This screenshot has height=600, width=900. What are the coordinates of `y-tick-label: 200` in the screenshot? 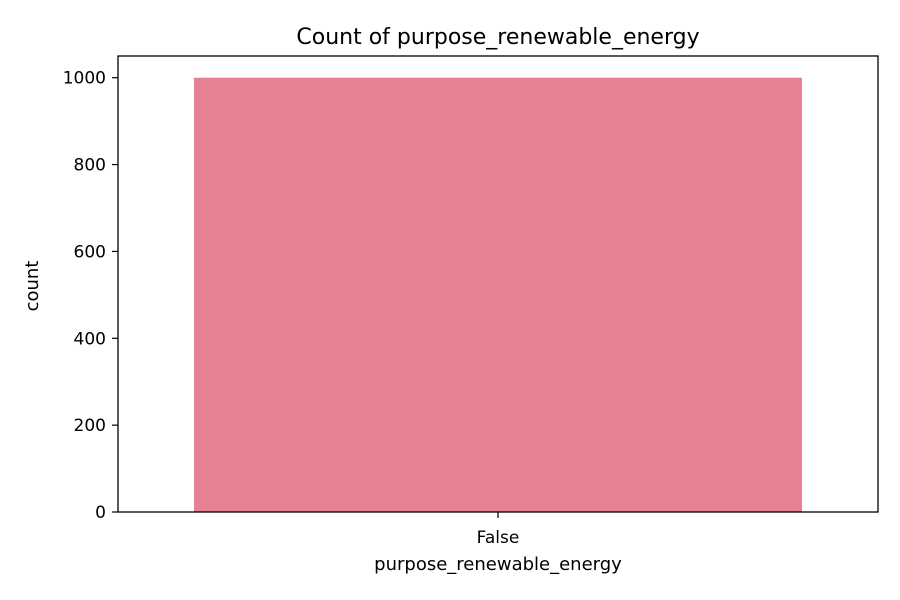 It's located at (90, 426).